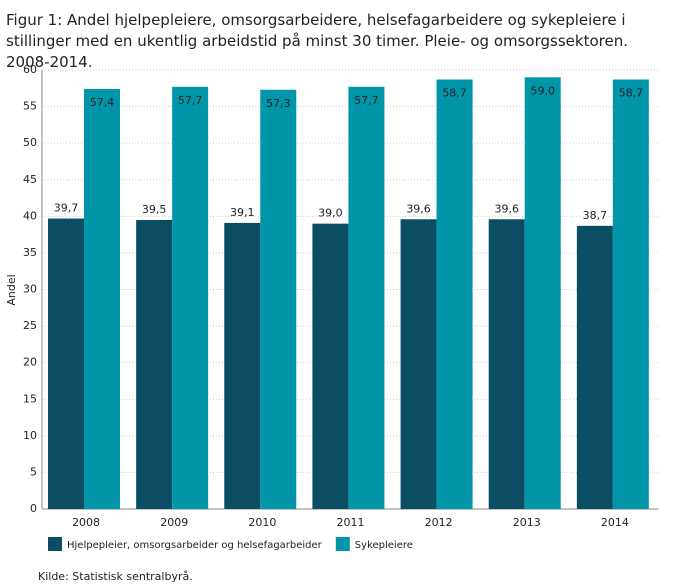 The image size is (677, 588). What do you see at coordinates (30, 398) in the screenshot?
I see `y-tick-label: 15` at bounding box center [30, 398].